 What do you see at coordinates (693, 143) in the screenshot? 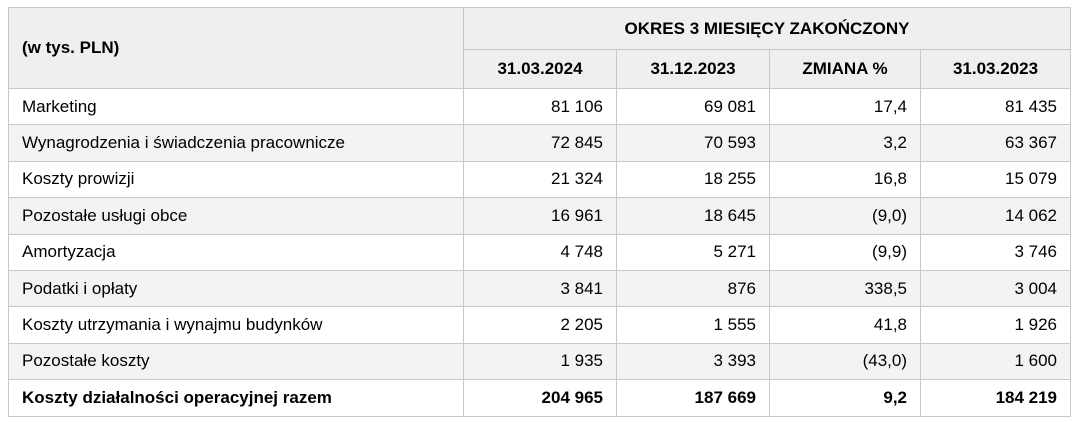
I see `value-31-12-2023: 70 593` at bounding box center [693, 143].